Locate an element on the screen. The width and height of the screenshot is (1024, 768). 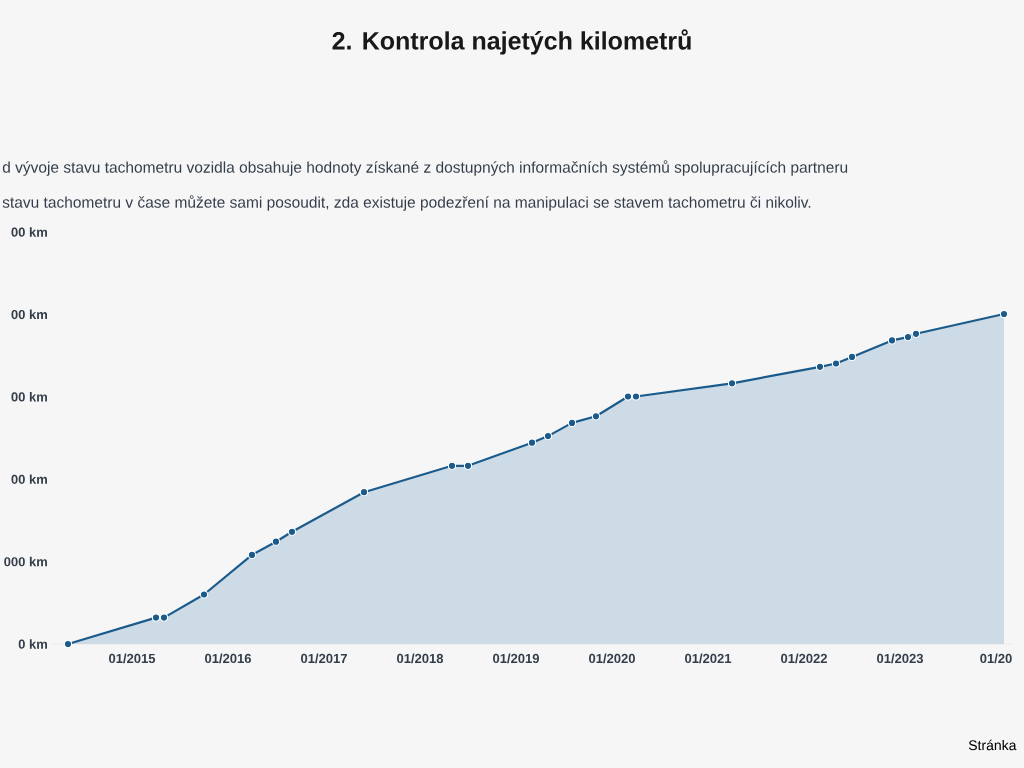
chart-title: 2. Kontrola najetých kilometrů is located at coordinates (511, 42).